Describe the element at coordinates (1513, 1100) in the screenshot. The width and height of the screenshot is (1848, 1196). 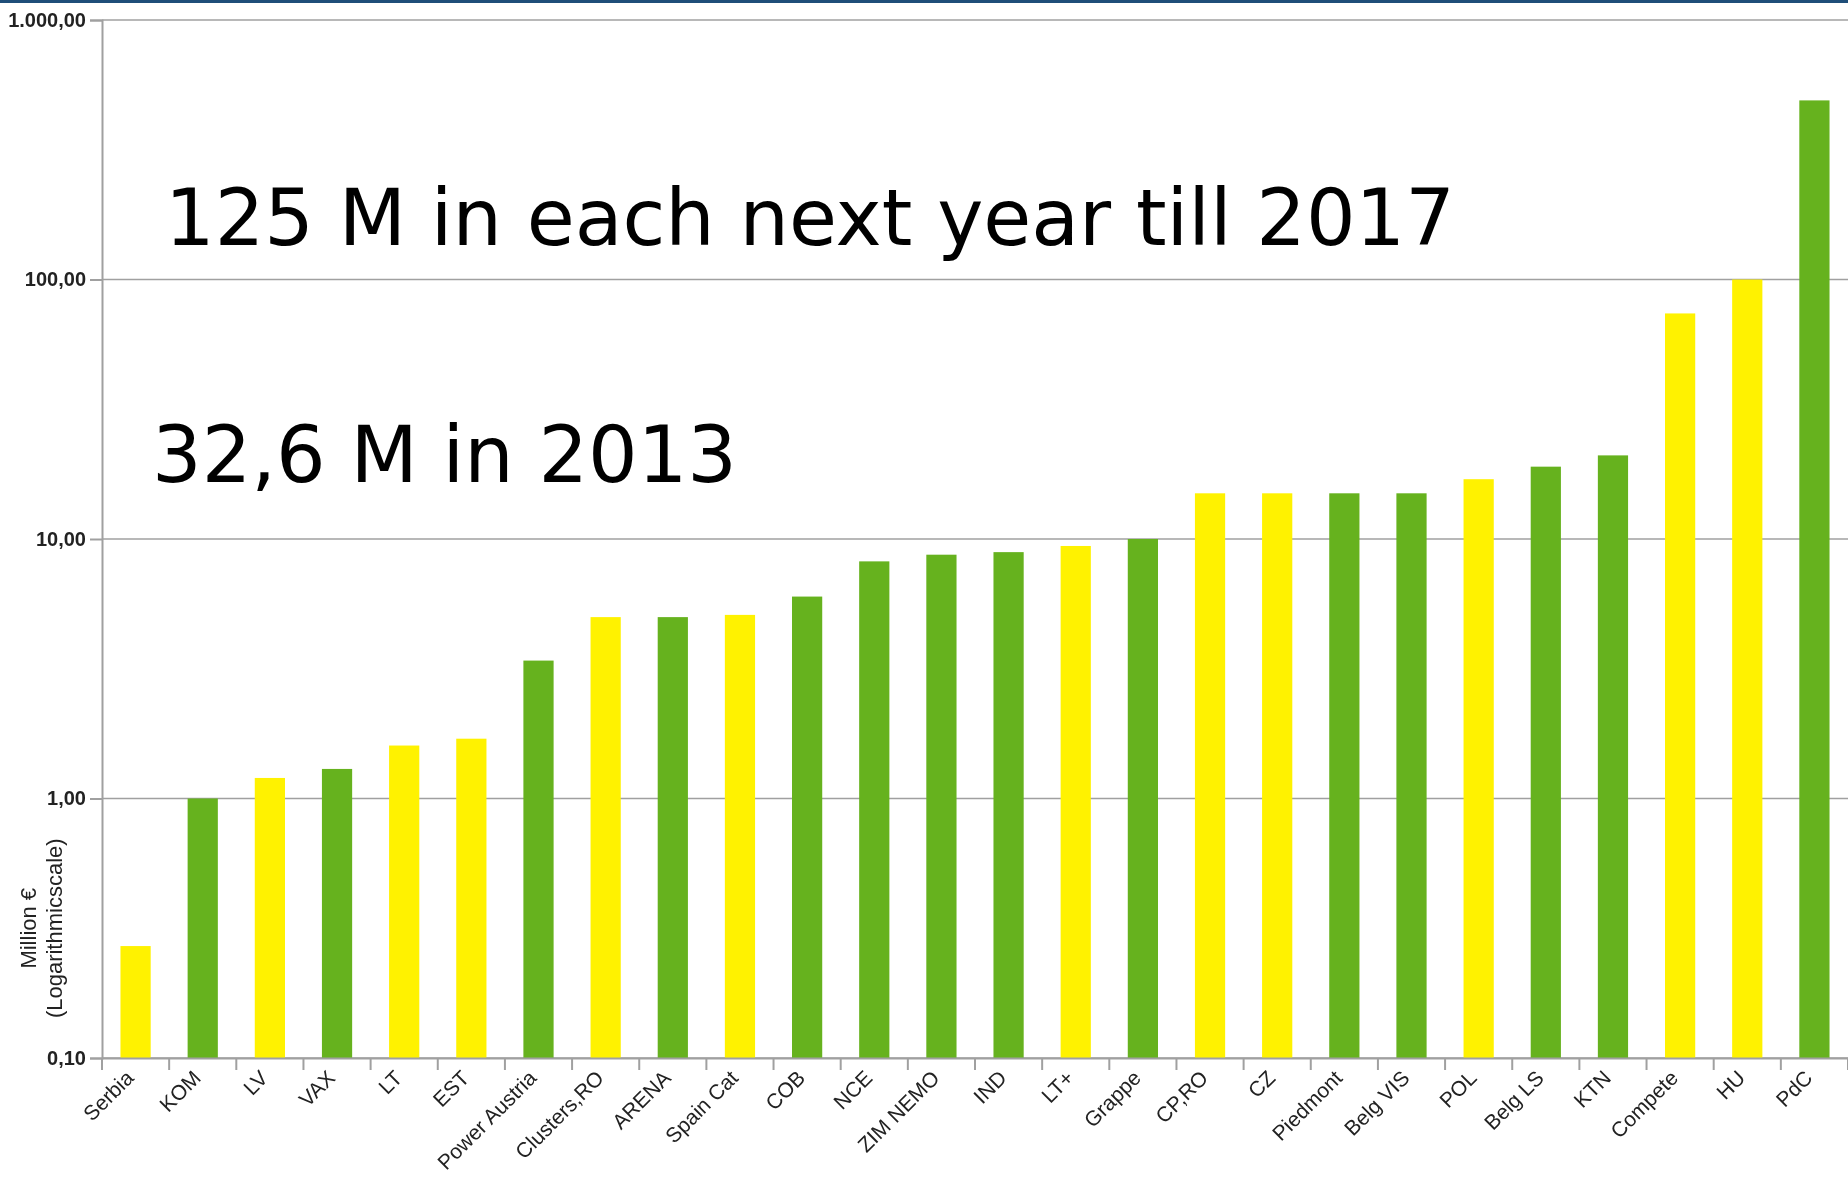
I see `x-tick-label: Belg LS` at that location.